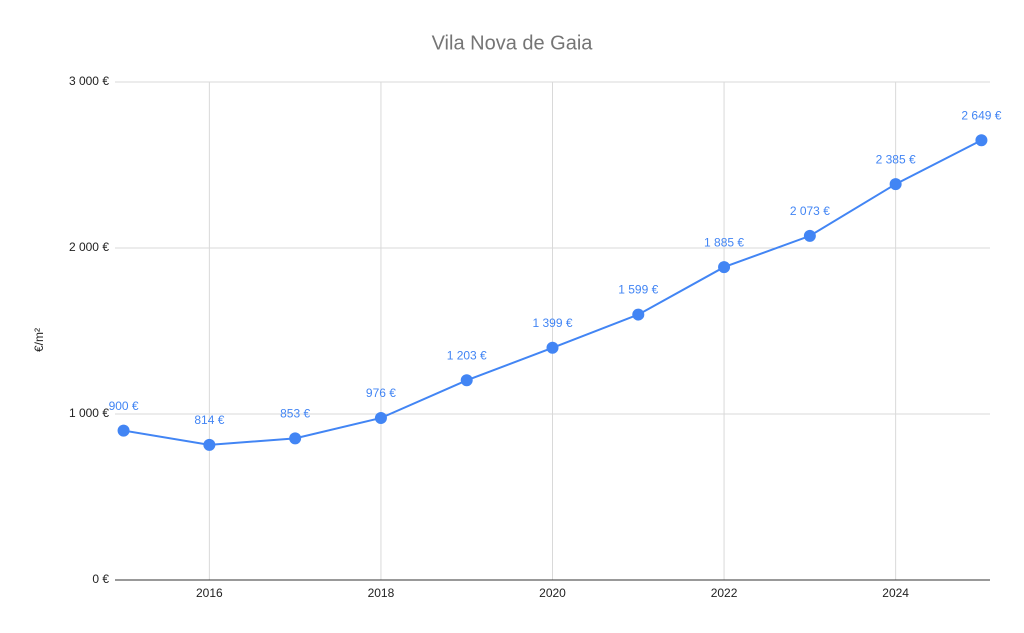 Image resolution: width=1024 pixels, height=633 pixels. Describe the element at coordinates (467, 355) in the screenshot. I see `data-label: 1 203 €` at that location.